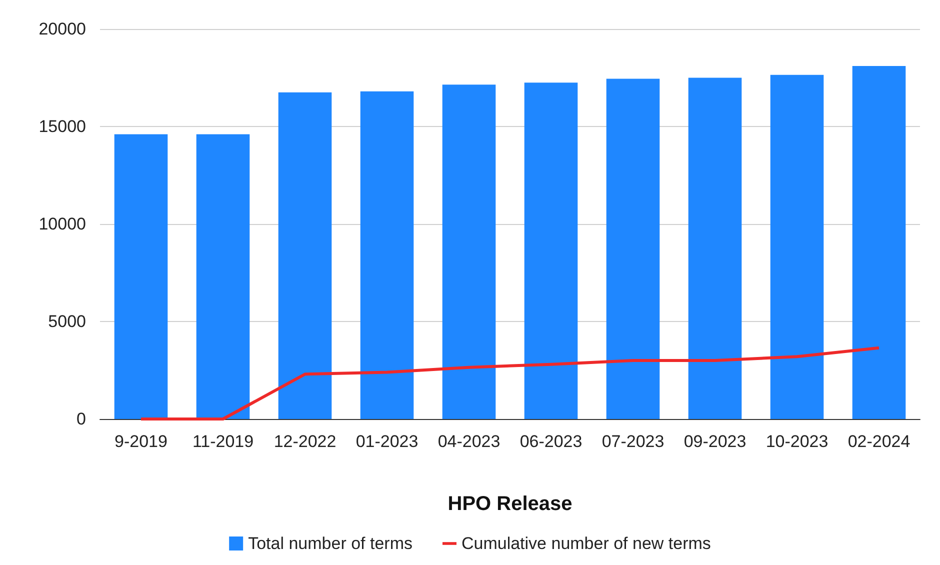 The height and width of the screenshot is (565, 940). Describe the element at coordinates (586, 543) in the screenshot. I see `legend-label: Cumulative number of new terms` at that location.